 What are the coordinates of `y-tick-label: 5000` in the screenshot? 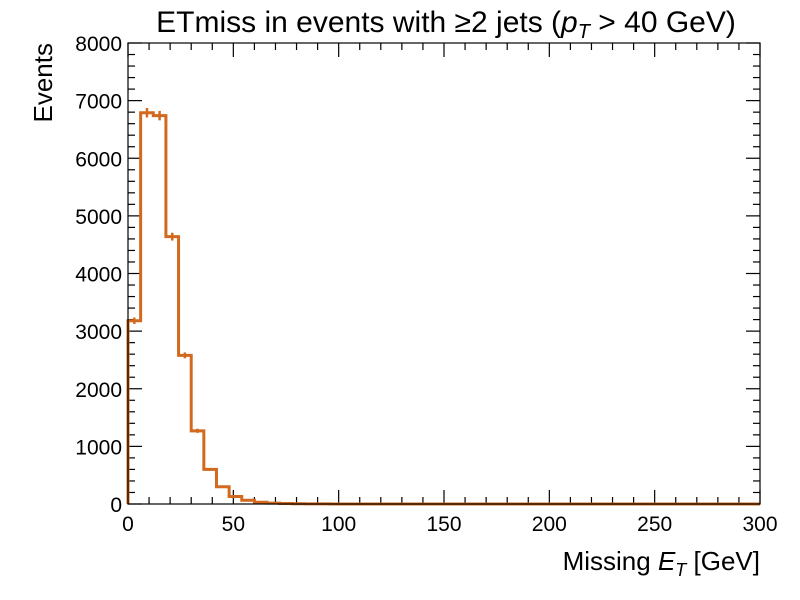 It's located at (98, 217).